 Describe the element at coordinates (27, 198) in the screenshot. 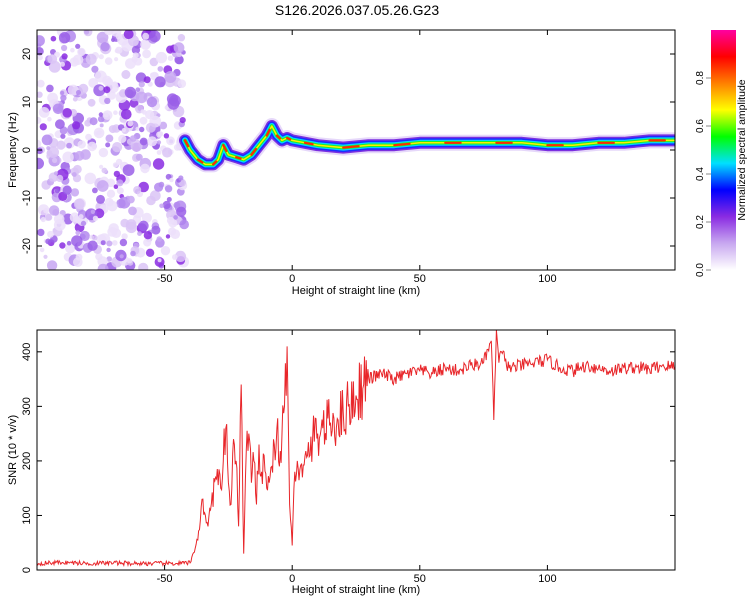

I see `y-tick-label: -10` at that location.